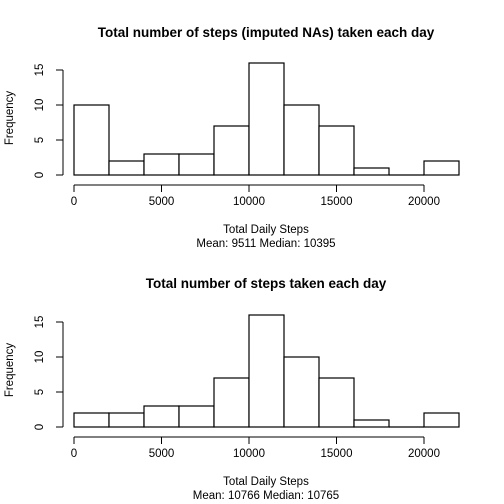 The width and height of the screenshot is (504, 504). What do you see at coordinates (265, 244) in the screenshot?
I see `summary-stats-1: Mean: 9511 Median: 10395` at bounding box center [265, 244].